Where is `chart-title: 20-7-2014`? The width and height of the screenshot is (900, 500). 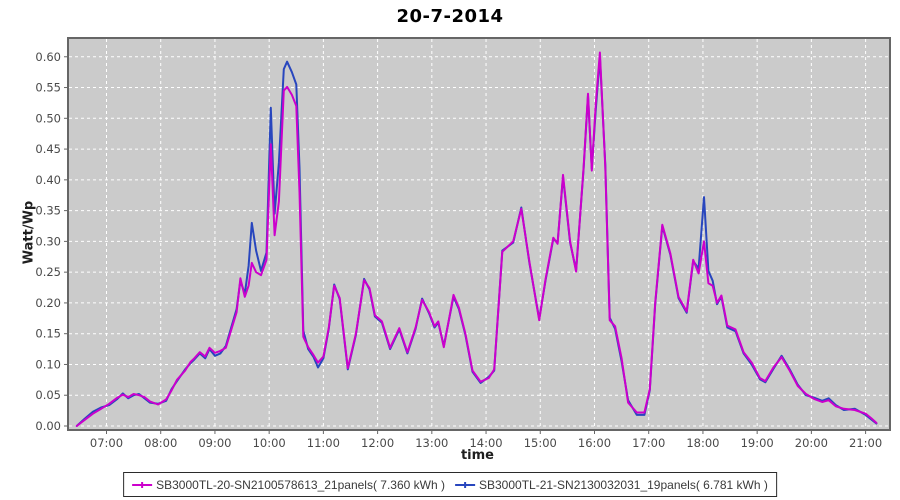 chart-title: 20-7-2014 is located at coordinates (450, 16).